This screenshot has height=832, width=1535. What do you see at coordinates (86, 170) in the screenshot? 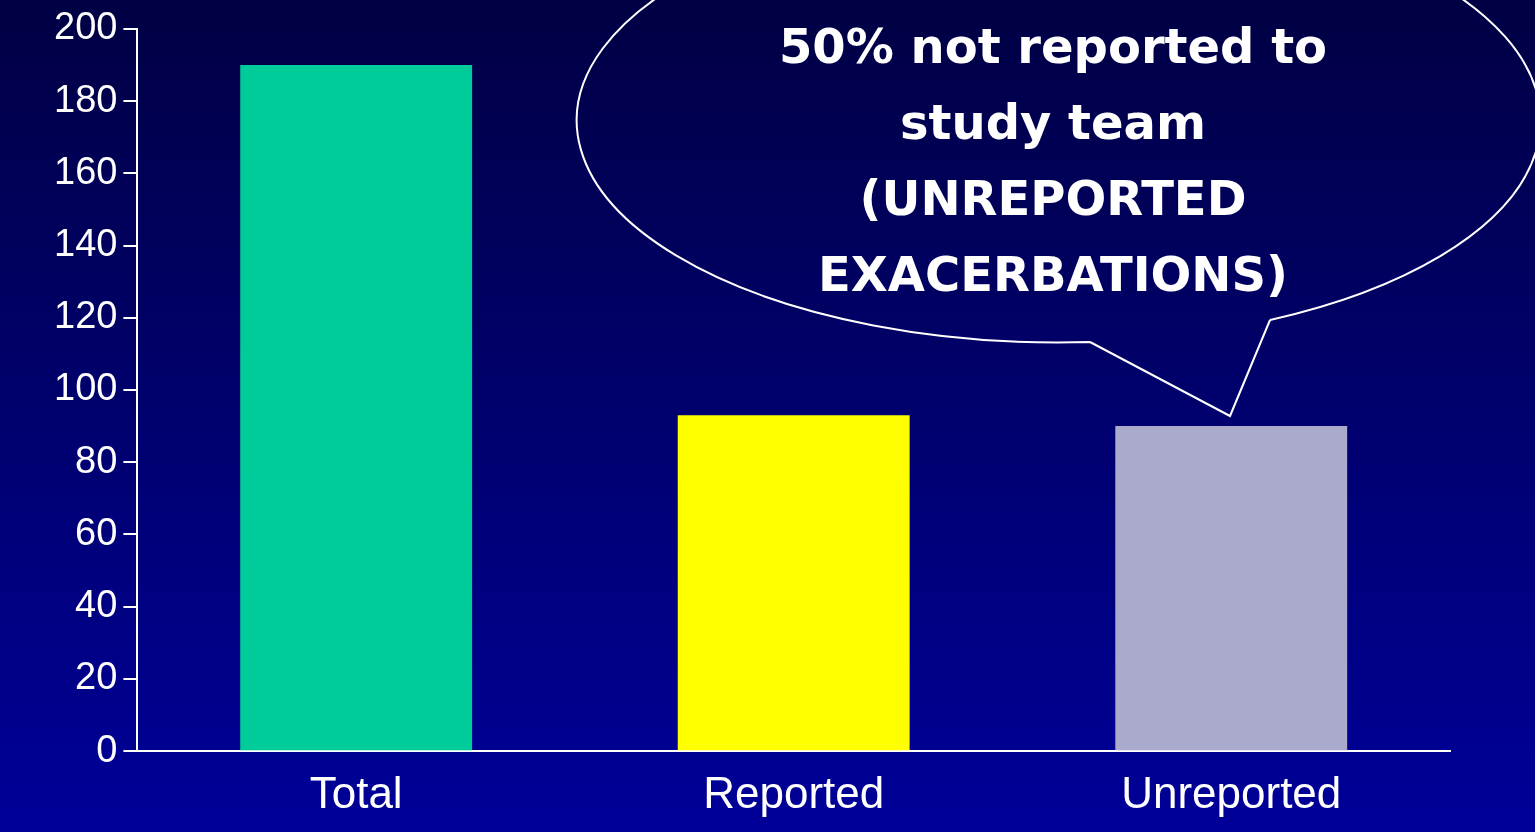
I see `y-tick-label: 160` at bounding box center [86, 170].